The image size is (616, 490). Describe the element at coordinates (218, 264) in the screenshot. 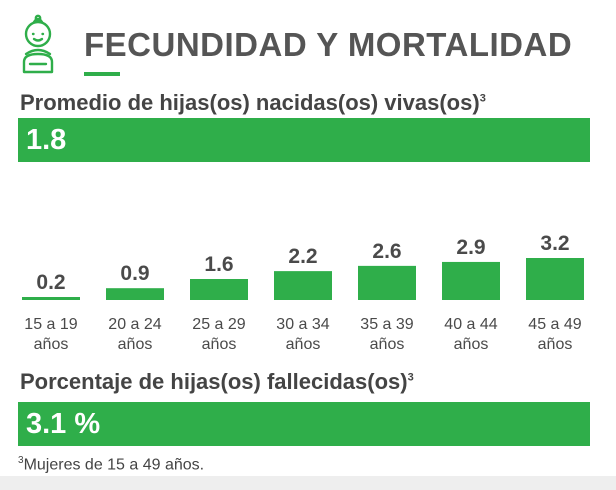

I see `bar-value-label-3: 1.6` at that location.